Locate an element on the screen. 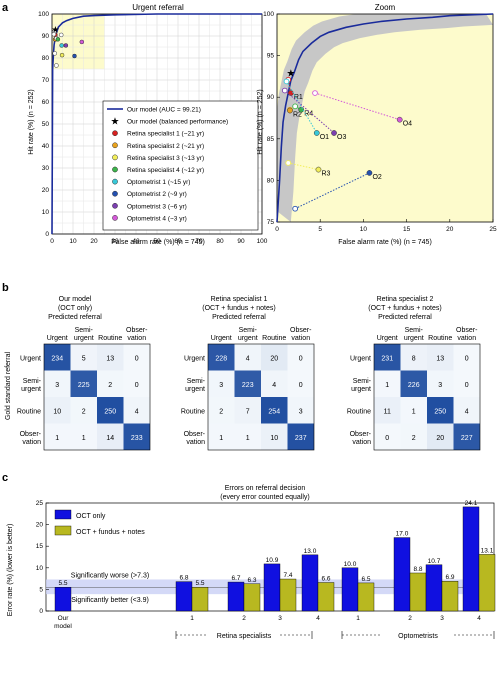 Image resolution: width=500 pixels, height=674 pixels. legend-entry-label: Our model (balanced performance) is located at coordinates (177, 122).